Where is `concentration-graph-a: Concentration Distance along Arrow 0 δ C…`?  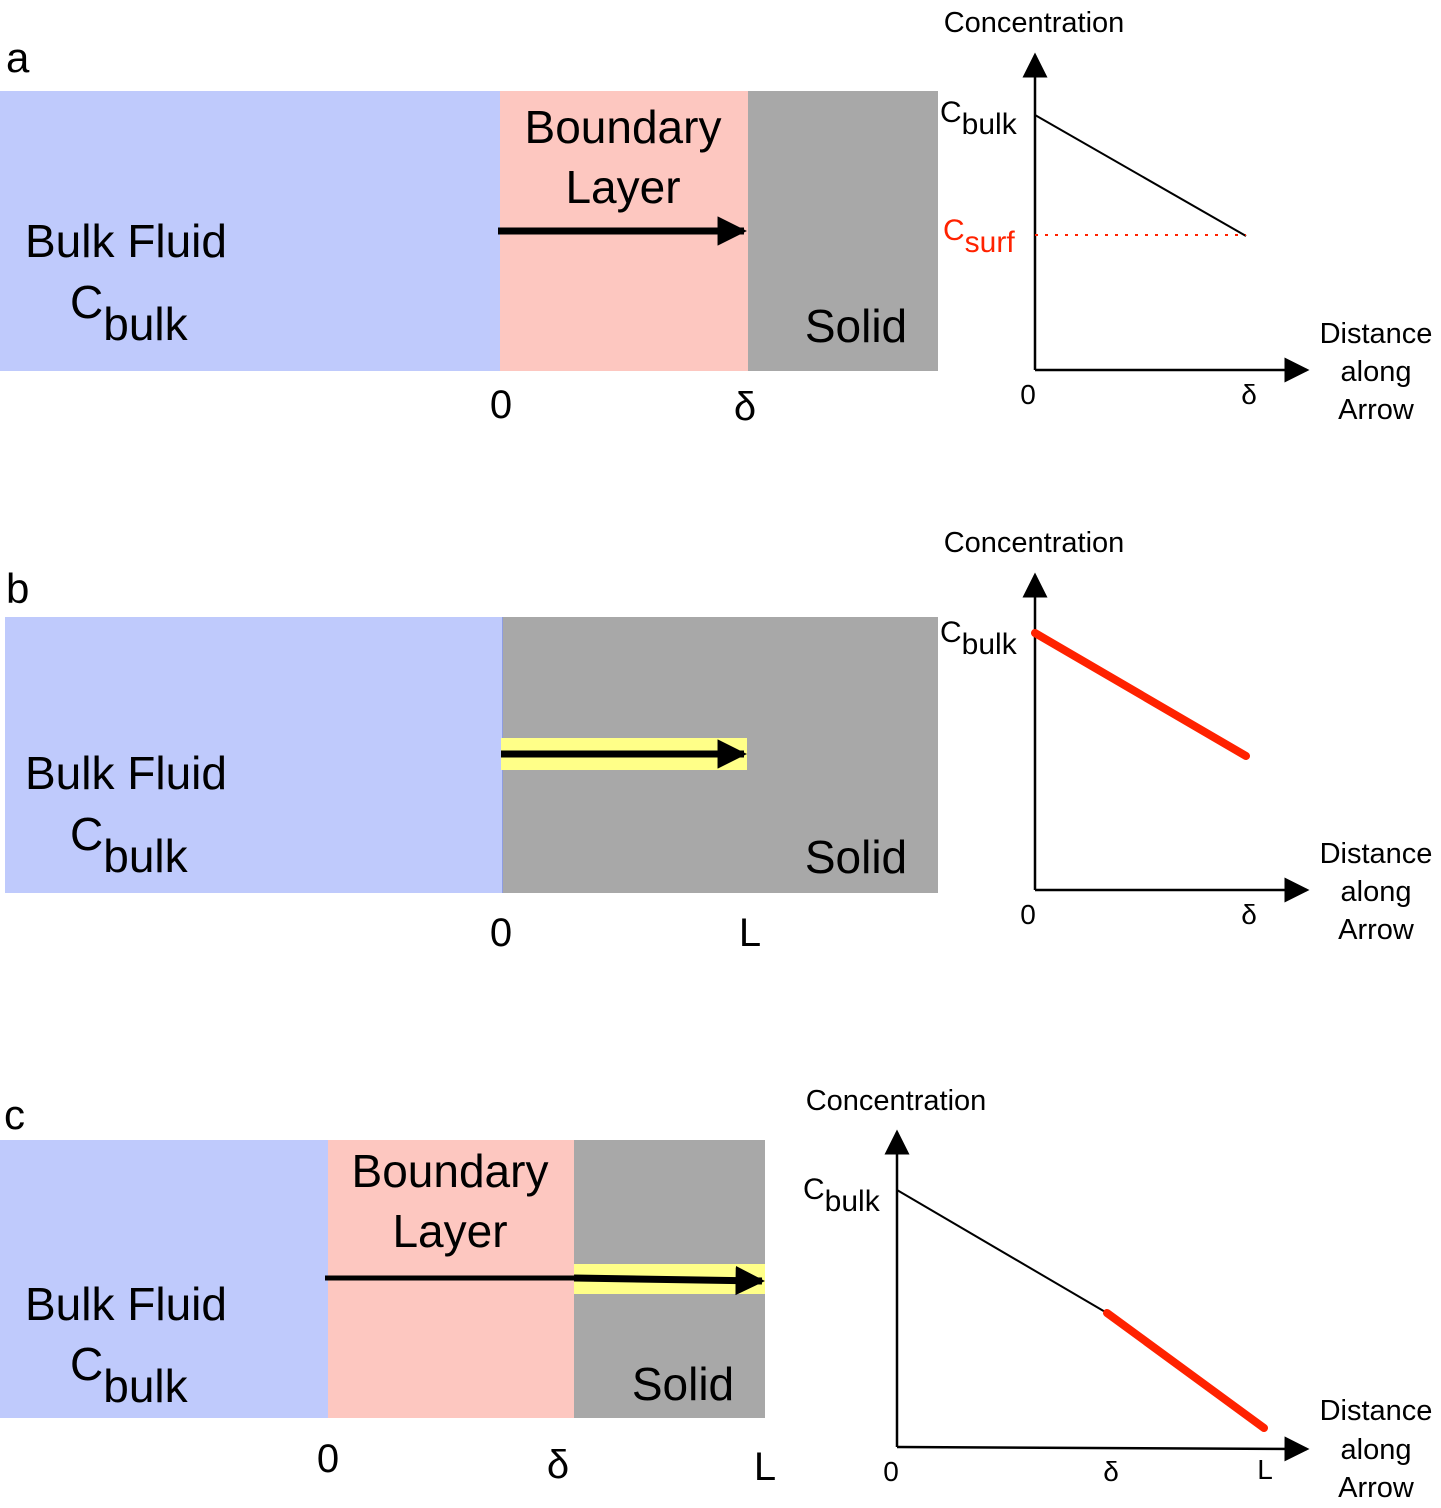 concentration-graph-a: Concentration Distance along Arrow 0 δ C… is located at coordinates (1186, 216).